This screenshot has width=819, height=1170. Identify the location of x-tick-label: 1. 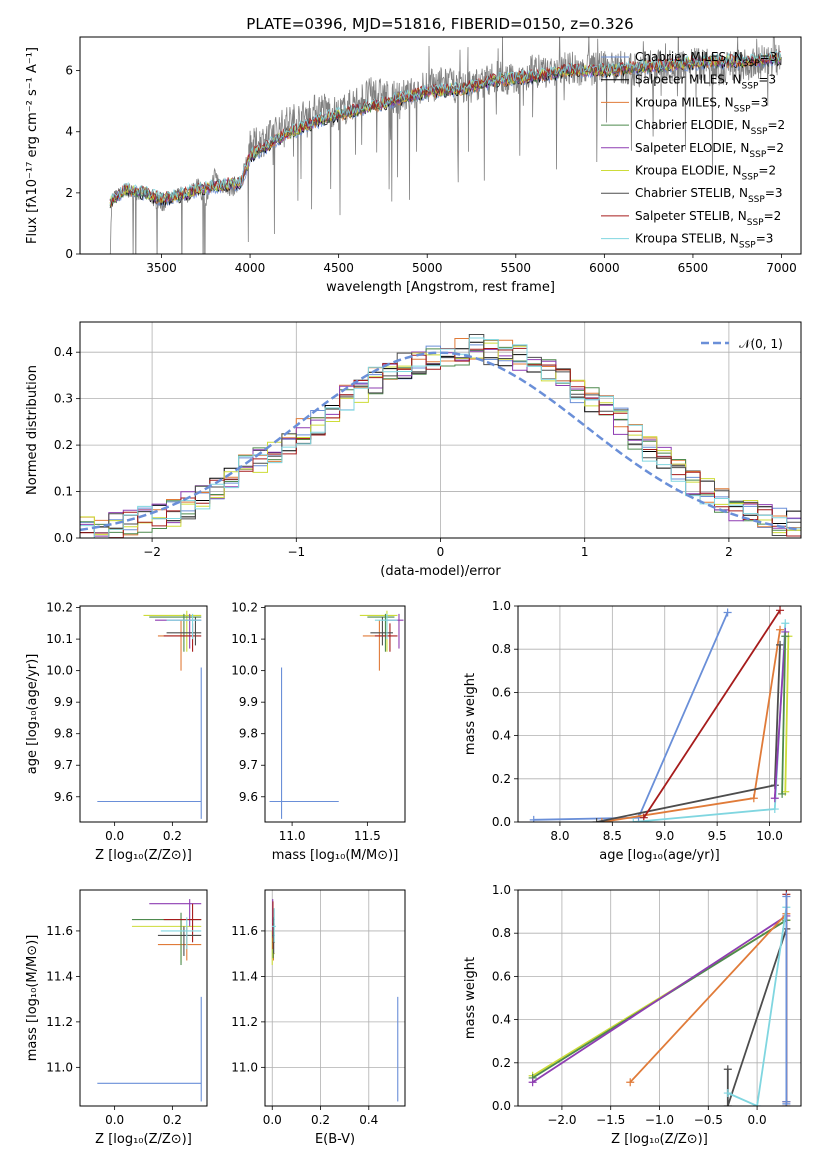
(585, 552).